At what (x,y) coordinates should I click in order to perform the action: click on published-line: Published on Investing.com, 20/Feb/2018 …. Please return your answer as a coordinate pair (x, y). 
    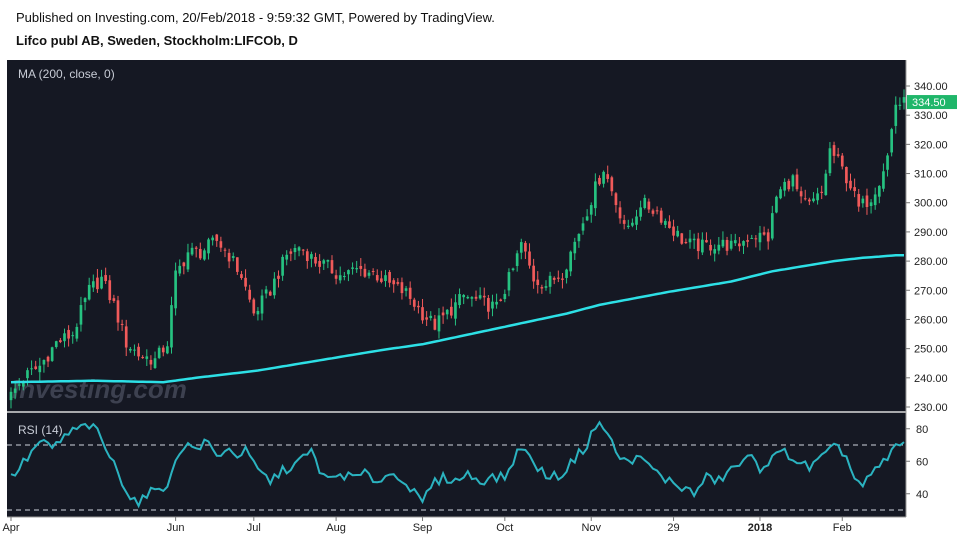
    Looking at the image, I should click on (255, 17).